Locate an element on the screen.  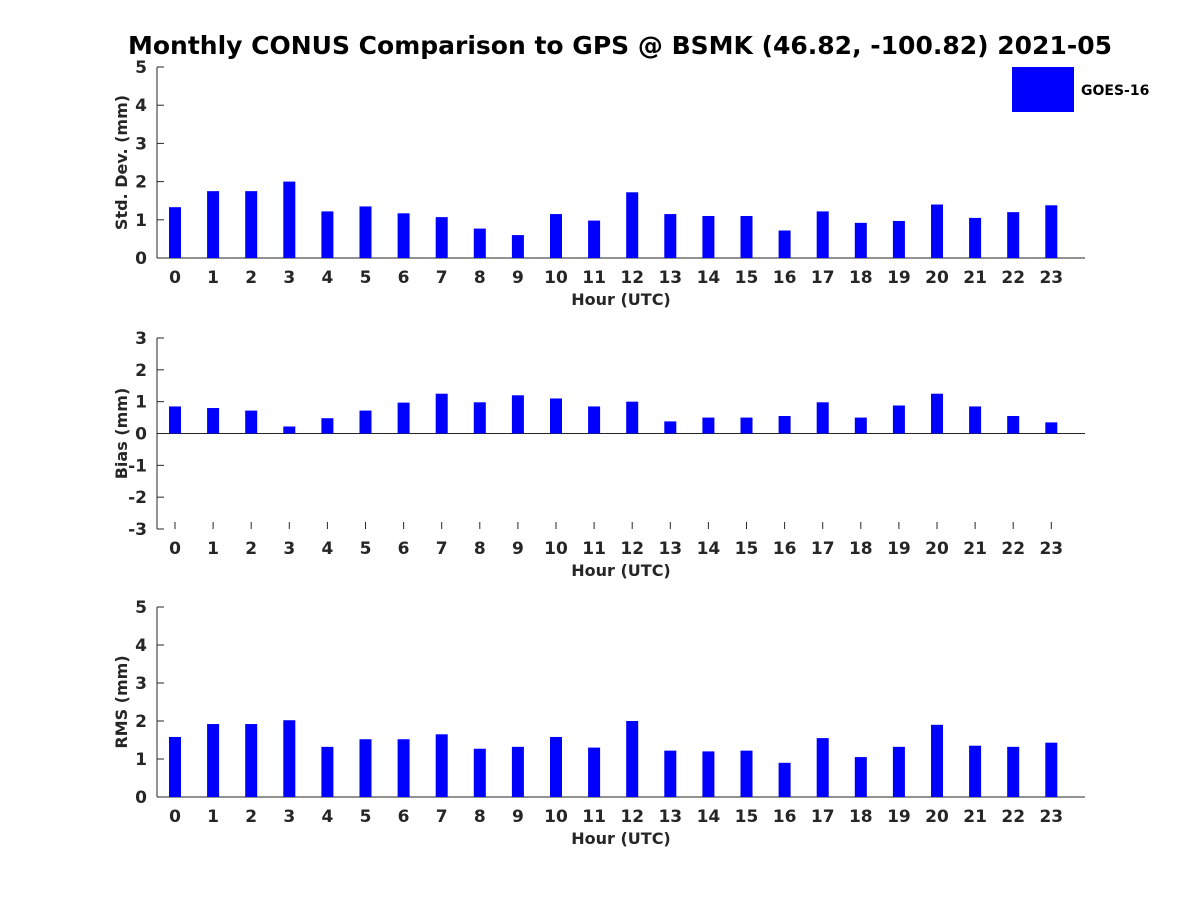
y-tick-label: 5 is located at coordinates (141, 68).